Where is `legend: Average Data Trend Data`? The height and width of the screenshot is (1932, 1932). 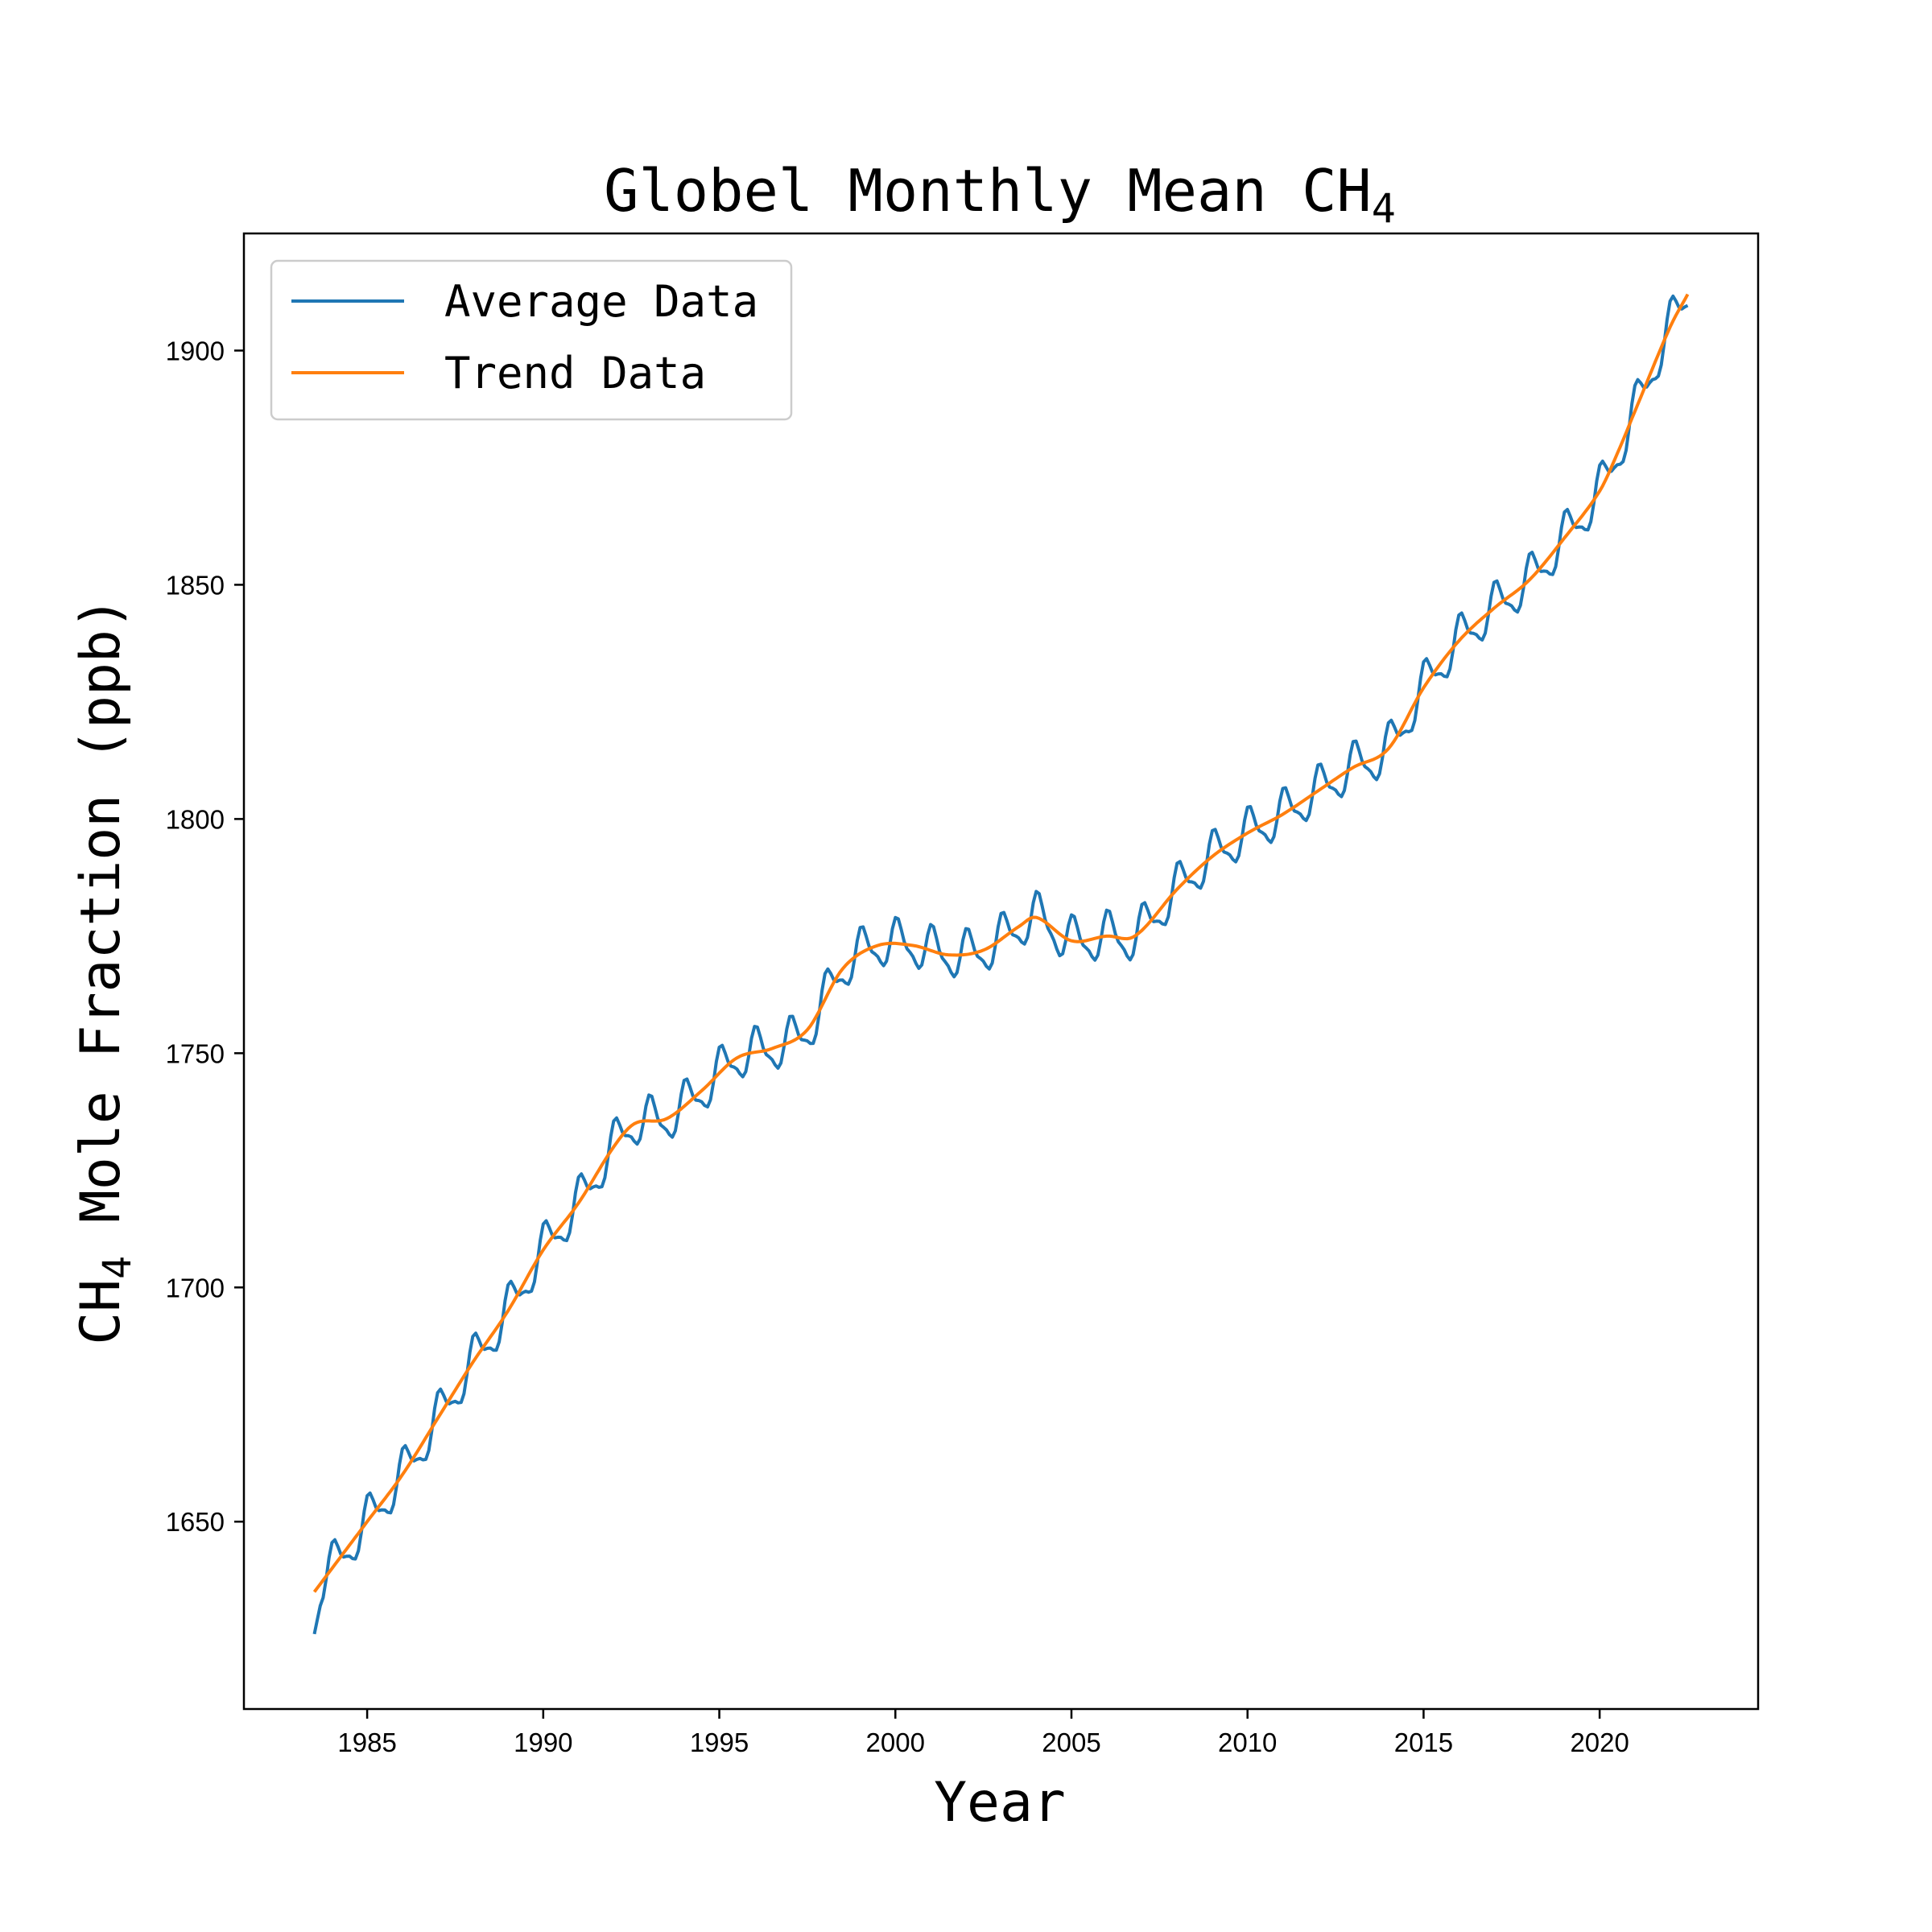
legend: Average Data Trend Data is located at coordinates (531, 340).